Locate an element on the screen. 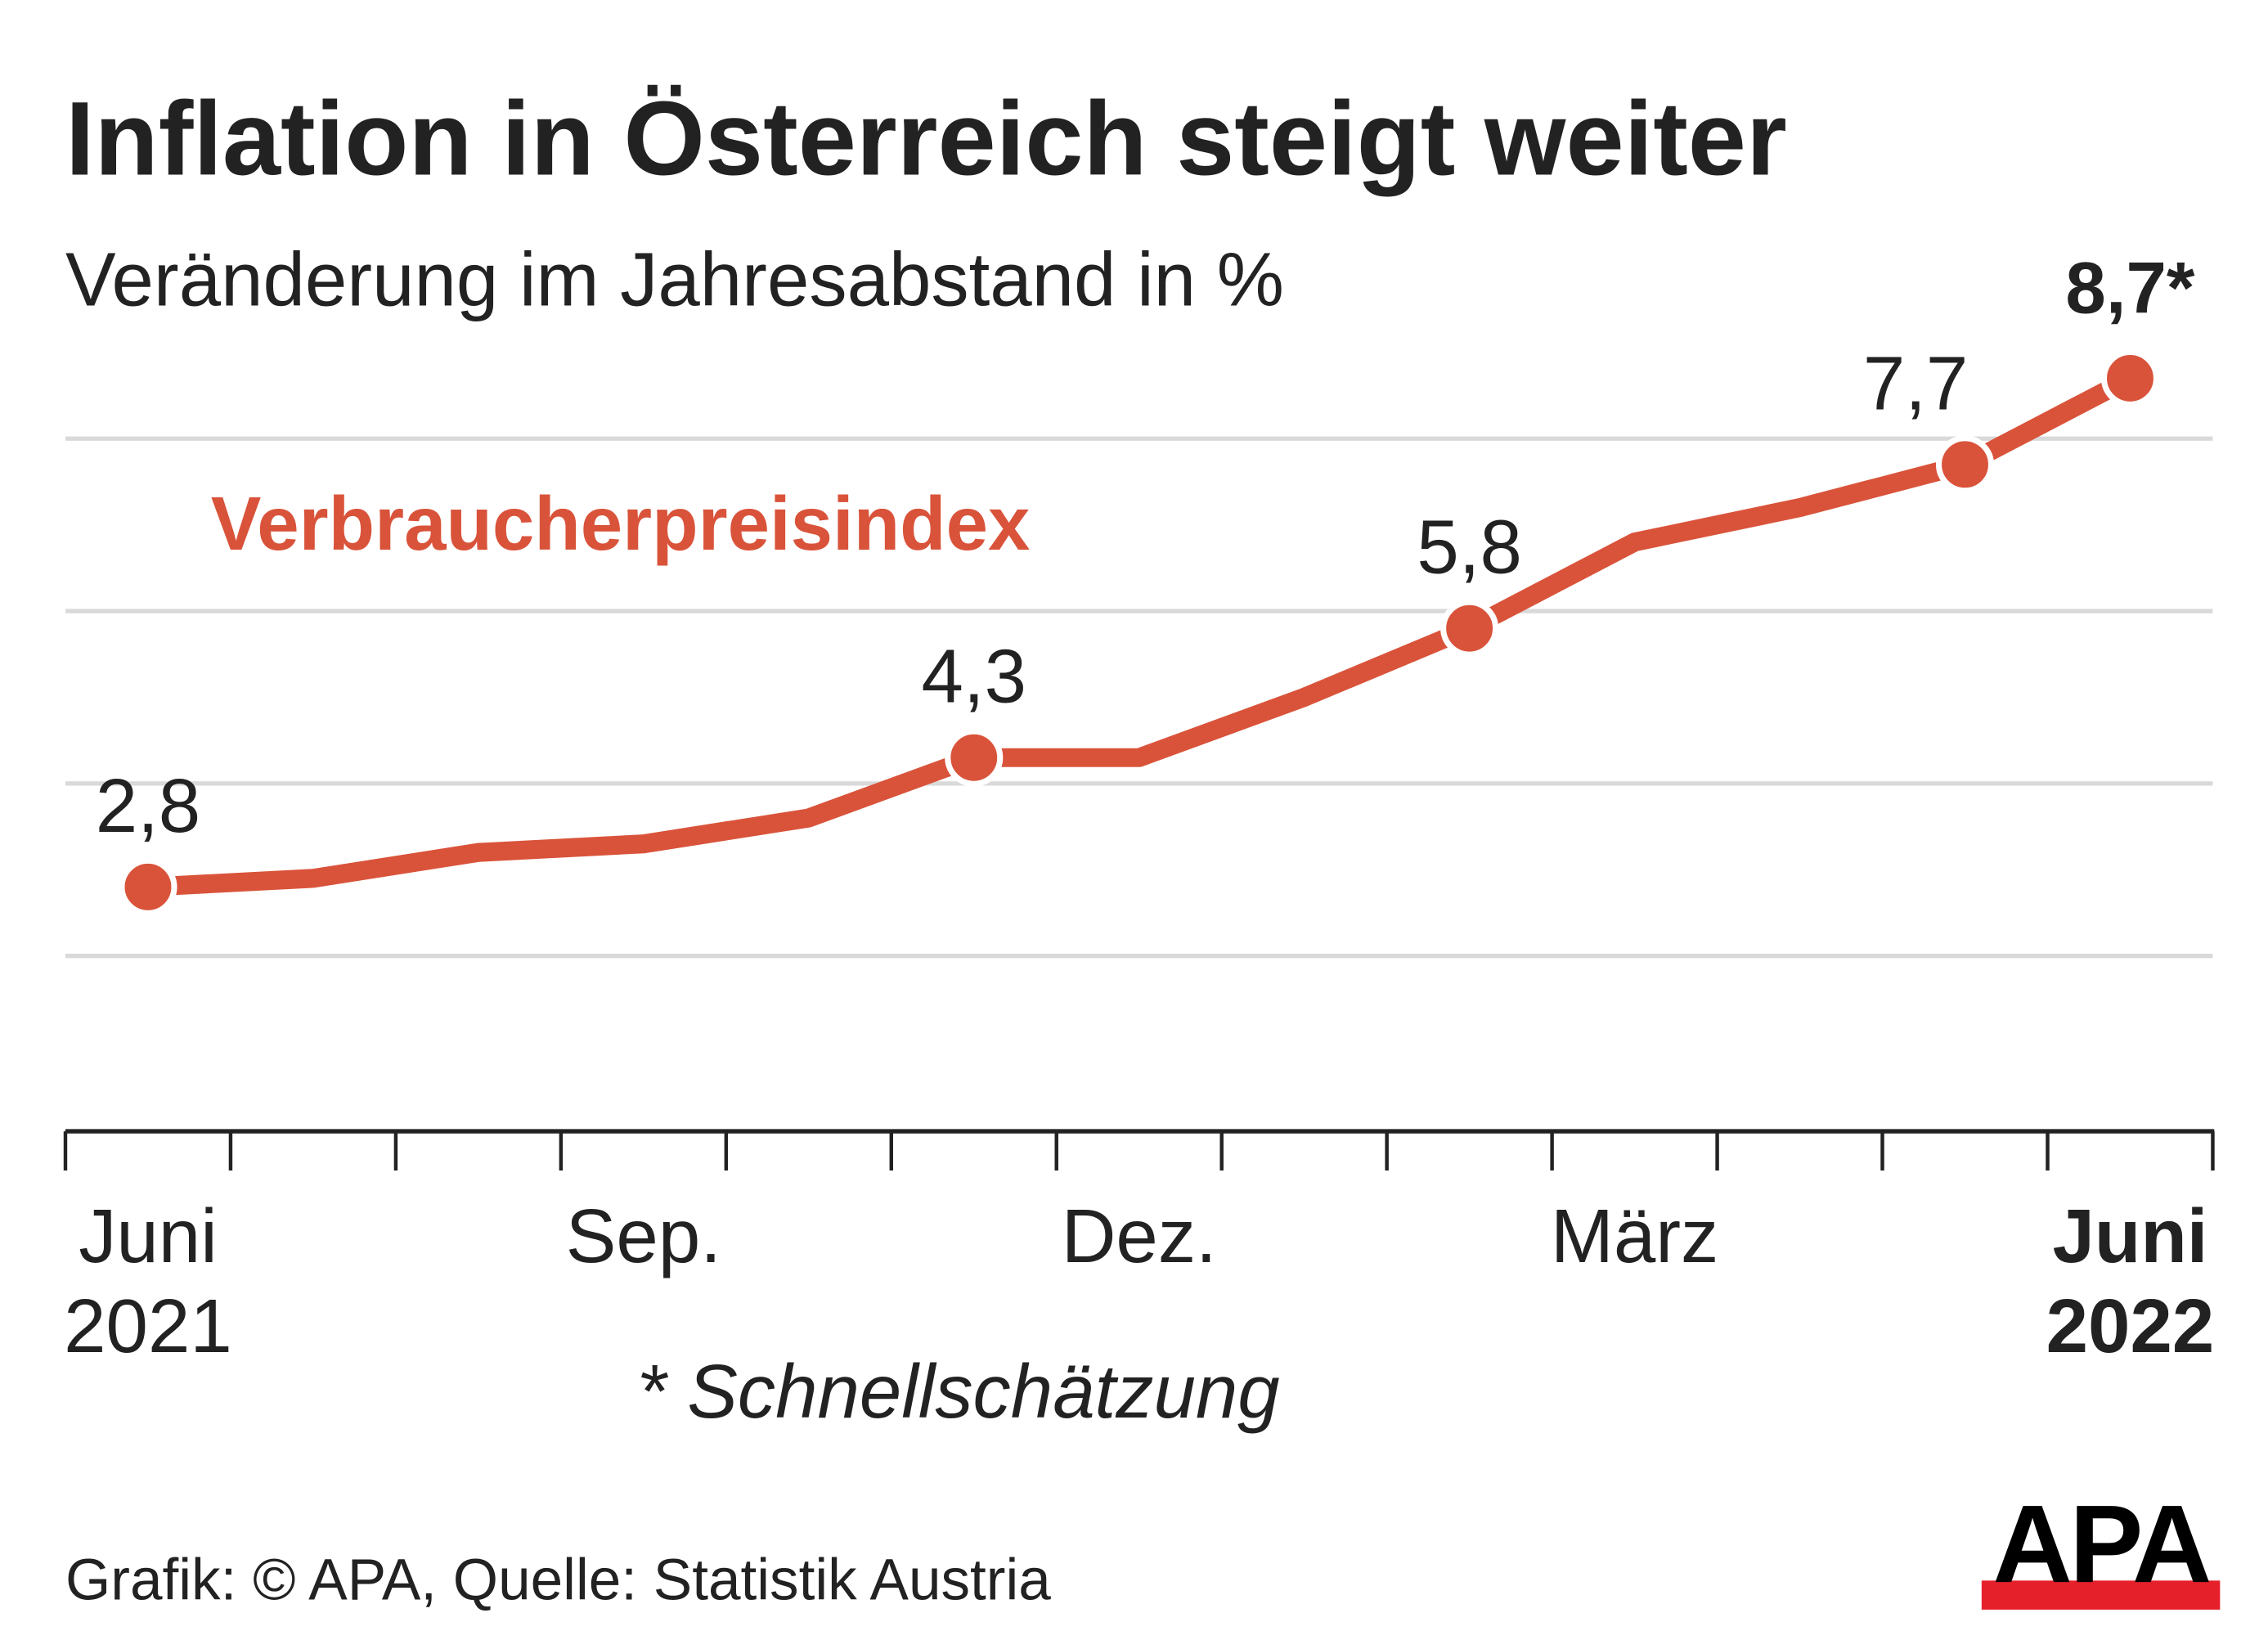 Image resolution: width=2268 pixels, height=1649 pixels. x-tick-label: Sep. is located at coordinates (643, 1235).